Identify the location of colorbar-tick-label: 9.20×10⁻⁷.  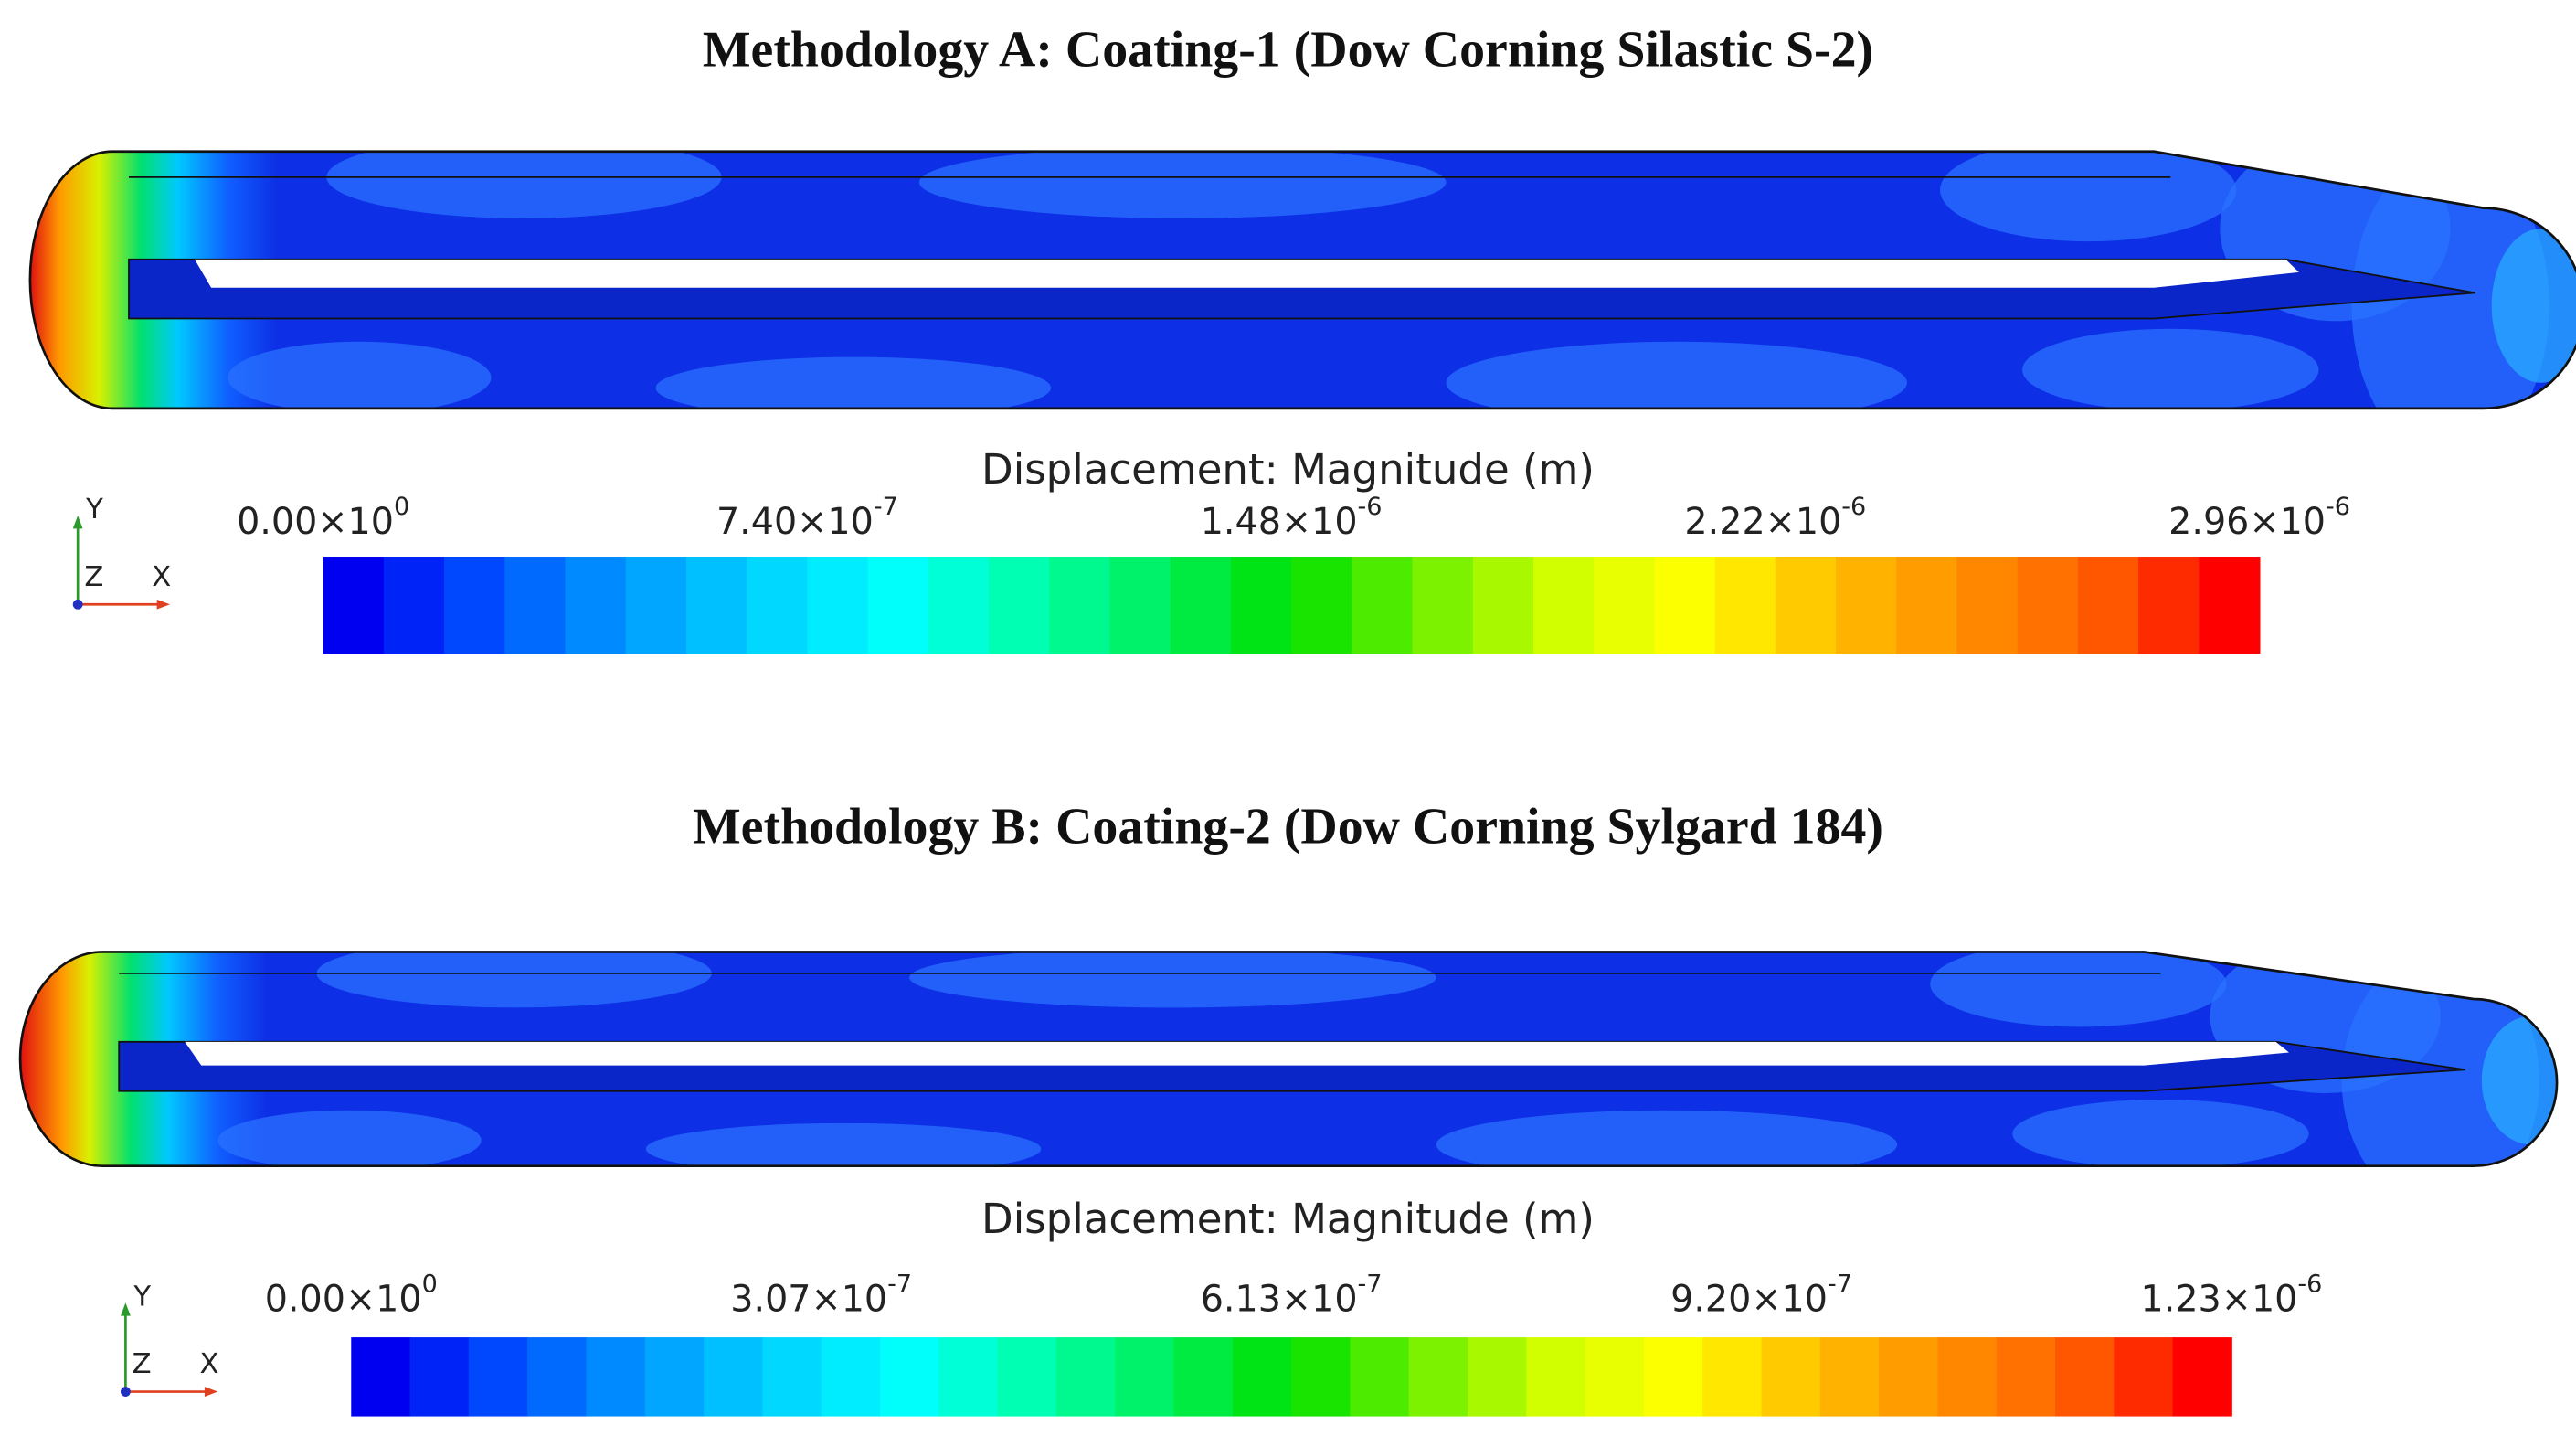
(1761, 1295).